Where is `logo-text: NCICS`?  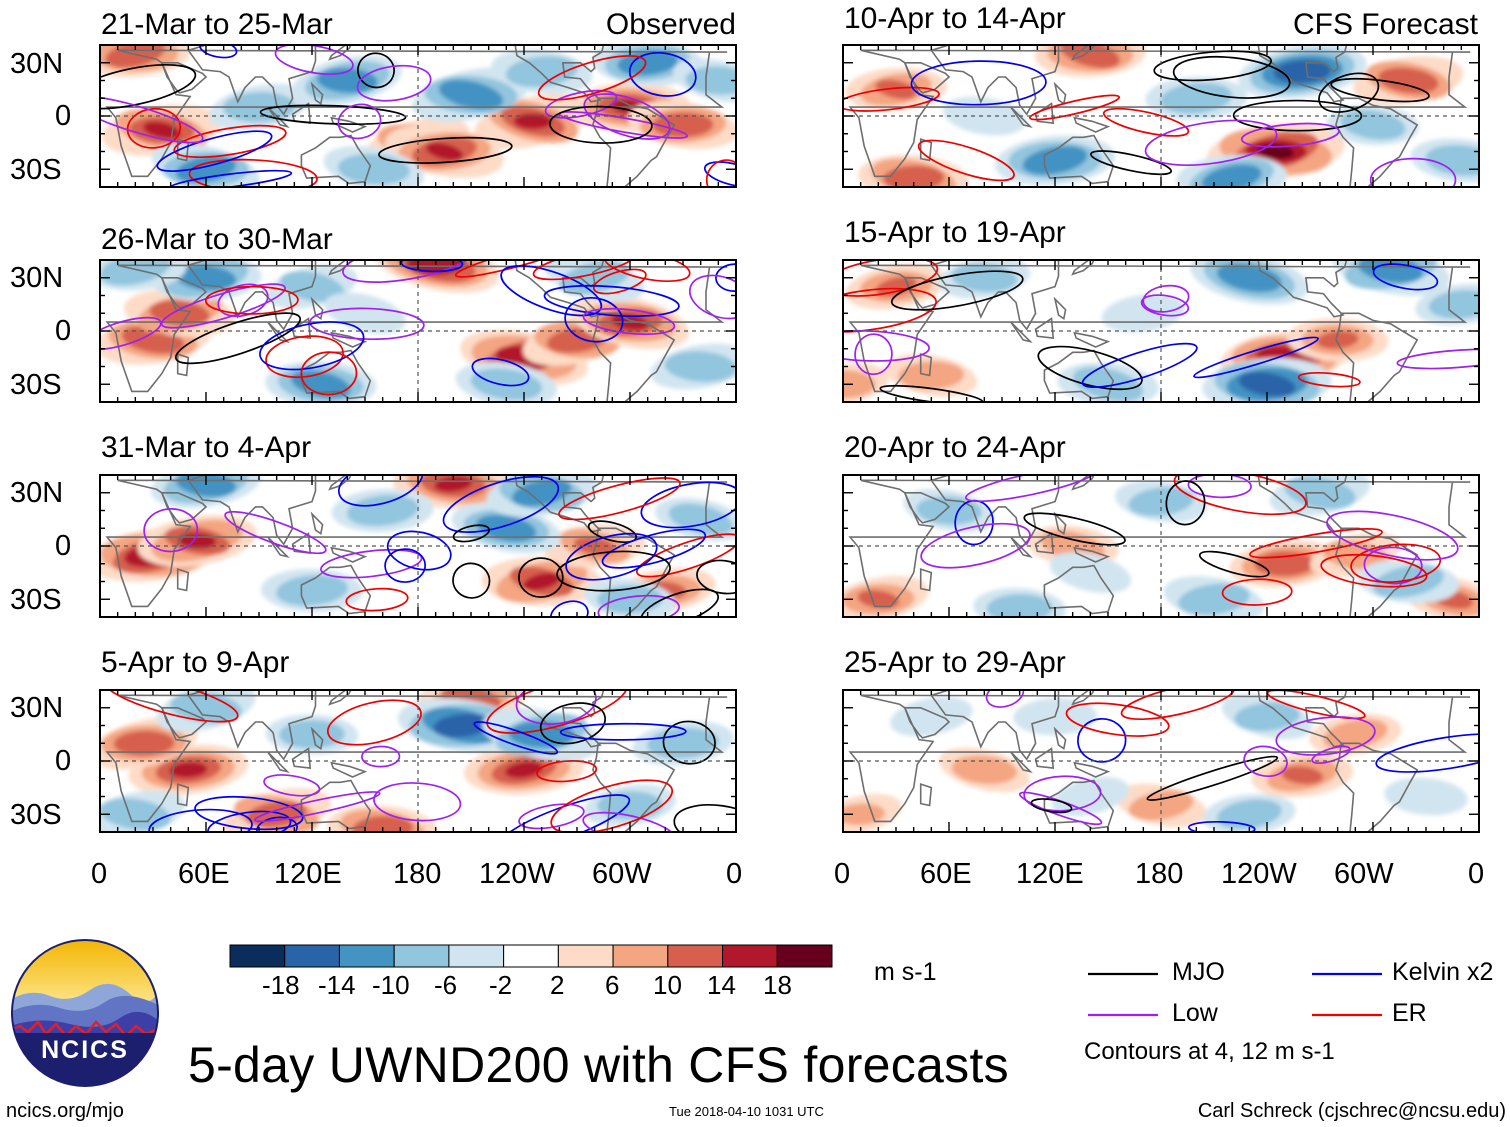 logo-text: NCICS is located at coordinates (85, 1050).